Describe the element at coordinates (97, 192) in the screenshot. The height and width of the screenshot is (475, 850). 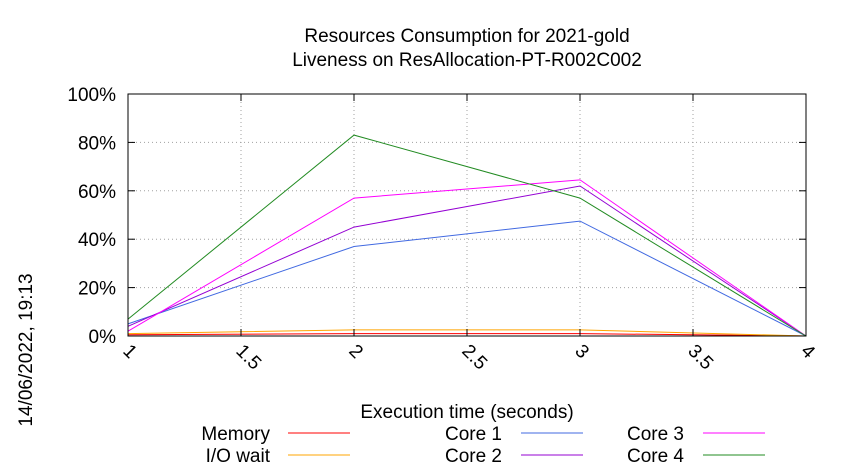
I see `y-tick-label: 60%` at that location.